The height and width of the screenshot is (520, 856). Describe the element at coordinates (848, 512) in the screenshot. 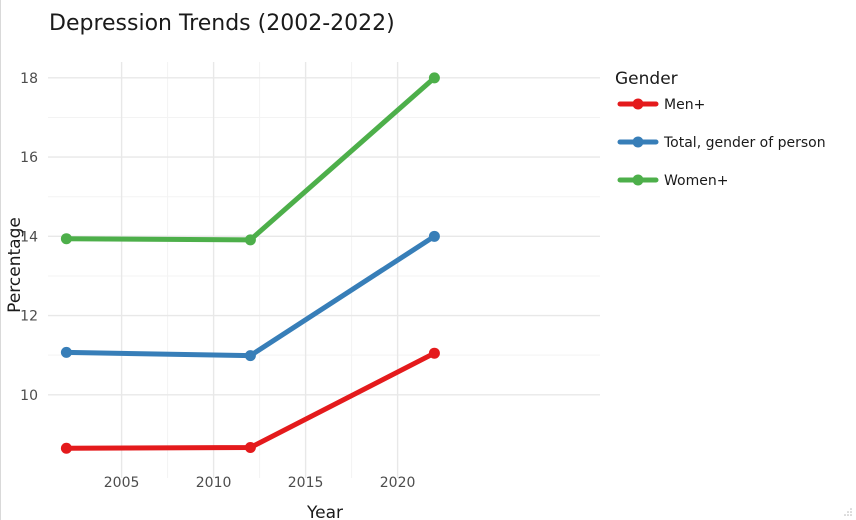

I see `resize-grip-icon` at that location.